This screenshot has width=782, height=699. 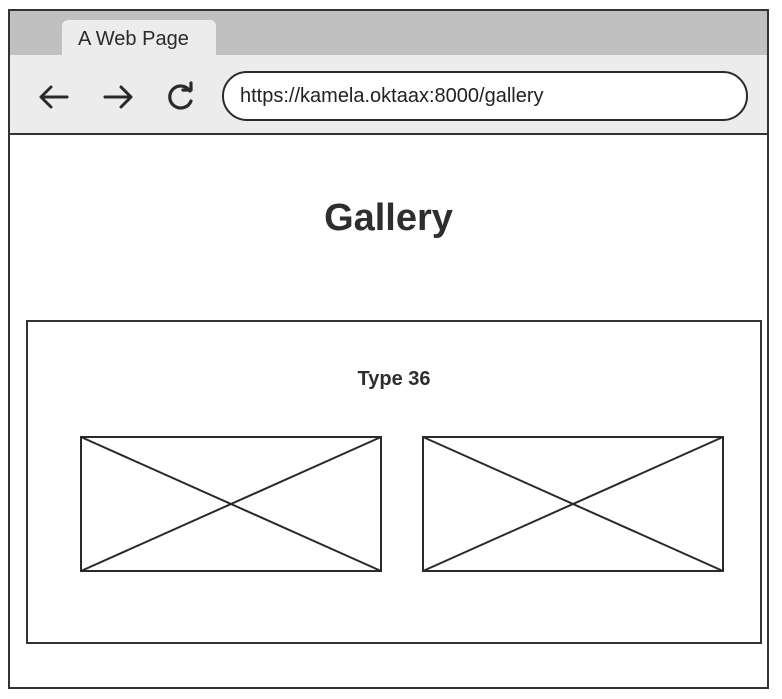 I want to click on gallery-type-label: Type 36, so click(x=394, y=379).